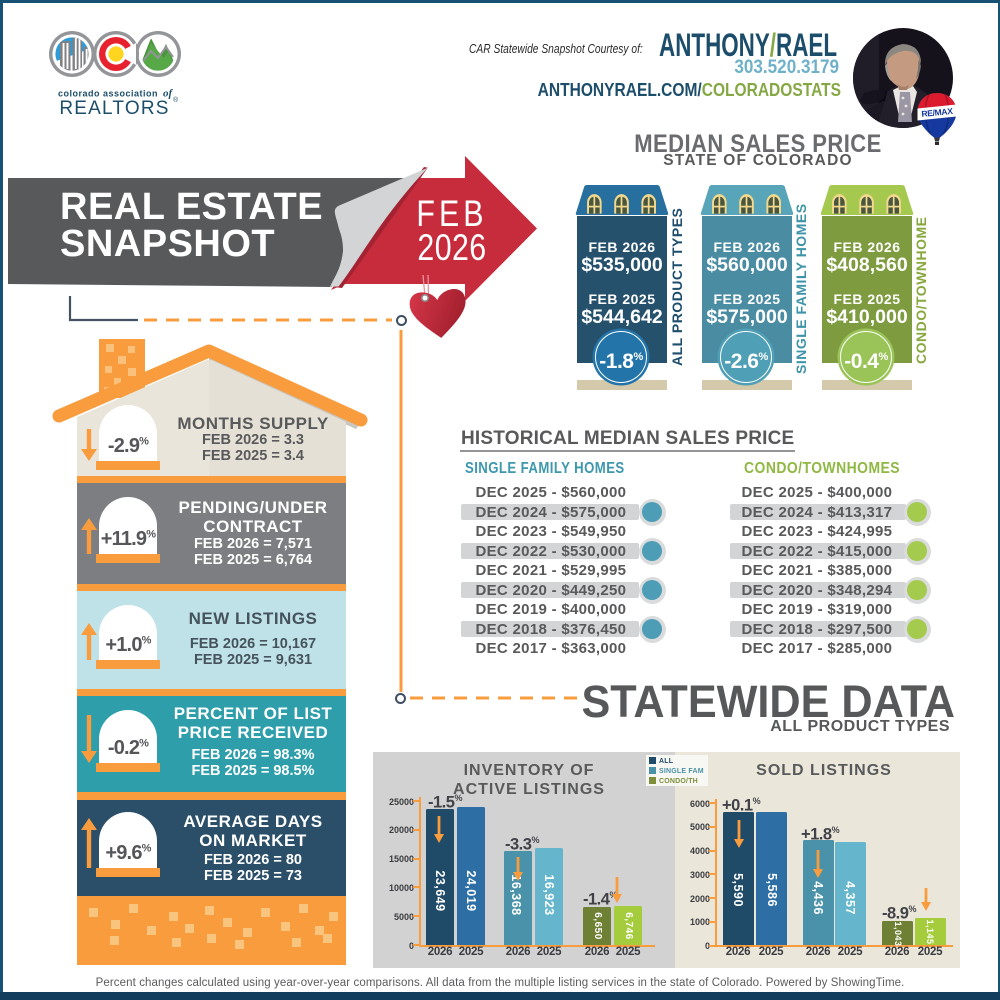 This screenshot has height=1000, width=1000. What do you see at coordinates (168, 94) in the screenshot?
I see `svg-text: of` at bounding box center [168, 94].